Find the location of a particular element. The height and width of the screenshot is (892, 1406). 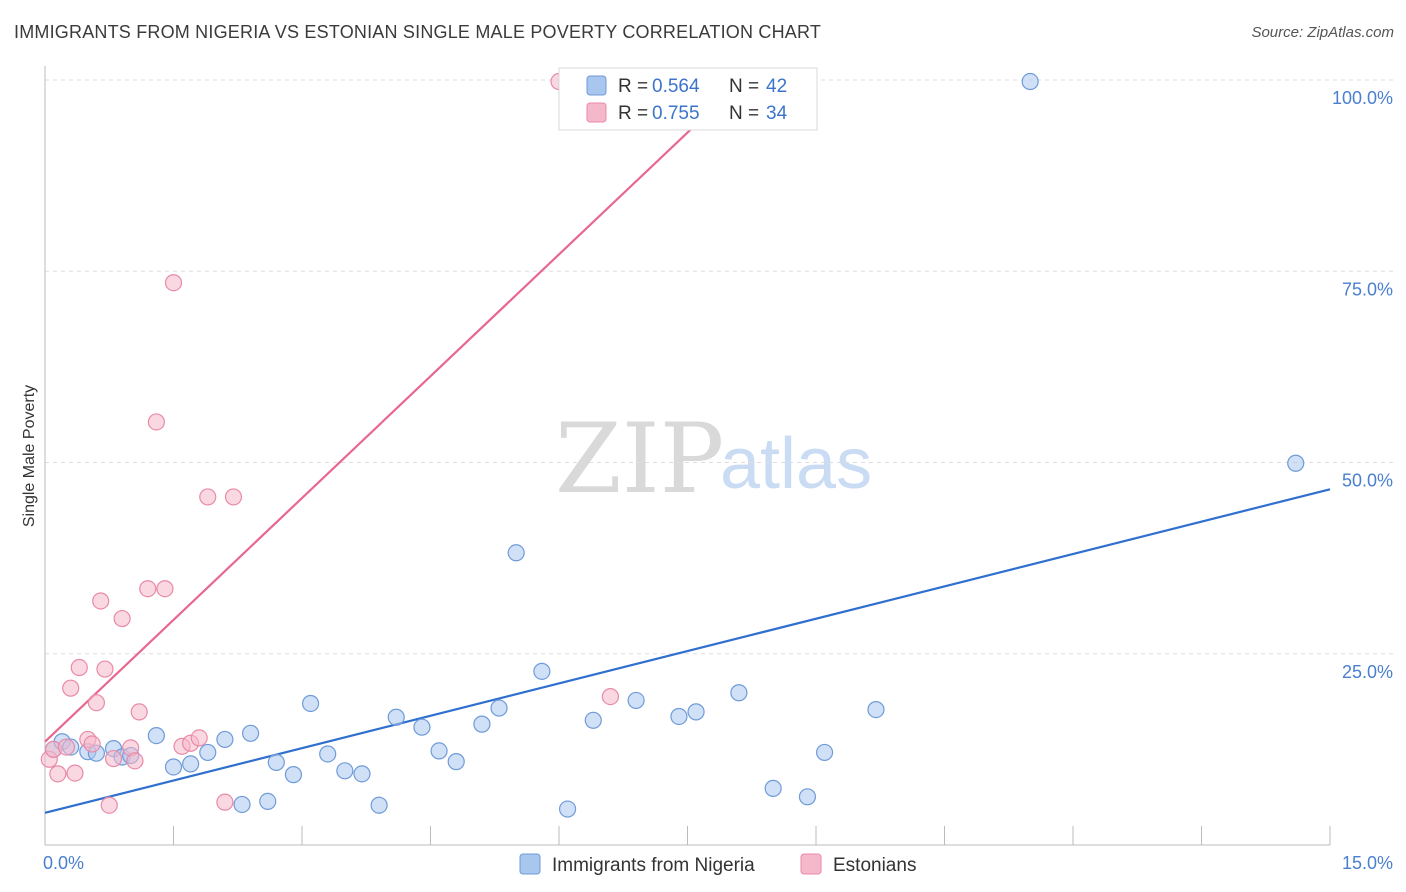

y-tick-label-3: 100.0% is located at coordinates (1362, 98).